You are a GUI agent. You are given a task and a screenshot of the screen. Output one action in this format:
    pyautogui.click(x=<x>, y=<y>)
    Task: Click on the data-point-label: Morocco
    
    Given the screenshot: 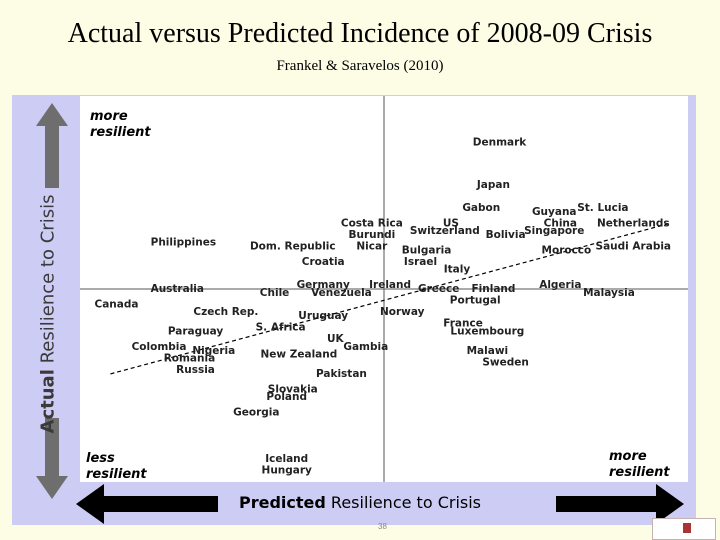 What is the action you would take?
    pyautogui.click(x=567, y=250)
    